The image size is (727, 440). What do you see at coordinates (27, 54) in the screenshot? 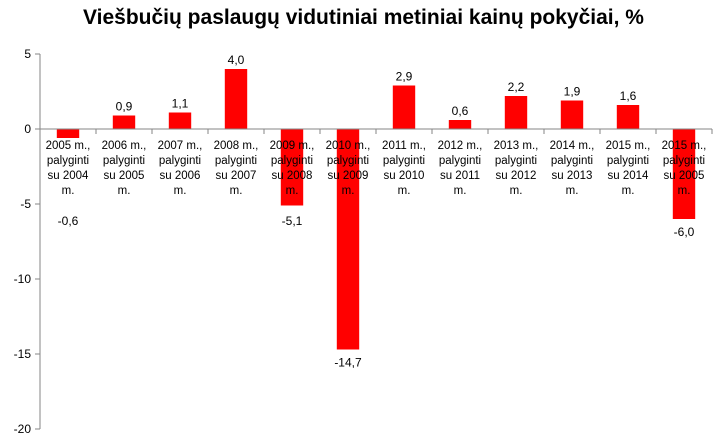
I see `y-tick-label: 5` at bounding box center [27, 54].